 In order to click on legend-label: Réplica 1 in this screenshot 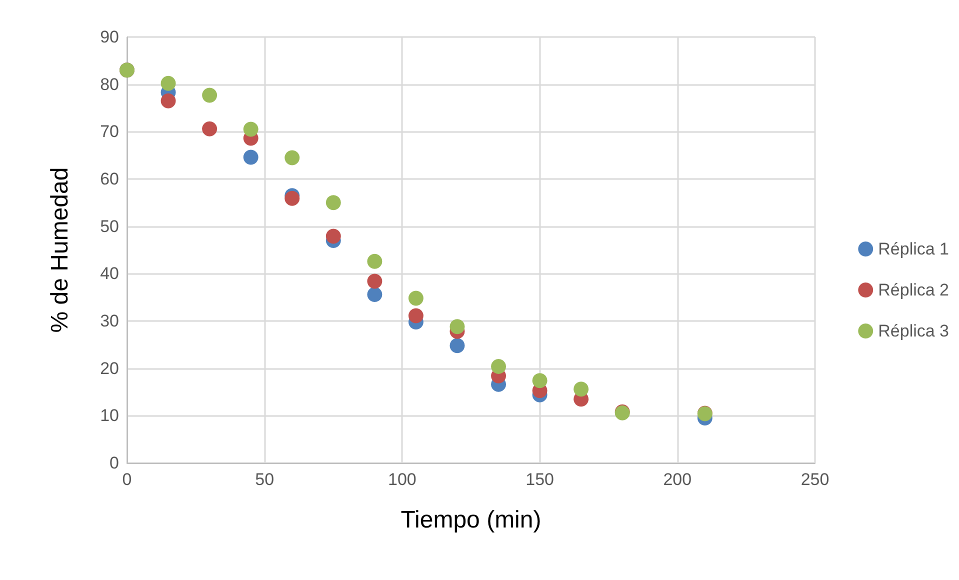, I will do `click(914, 249)`.